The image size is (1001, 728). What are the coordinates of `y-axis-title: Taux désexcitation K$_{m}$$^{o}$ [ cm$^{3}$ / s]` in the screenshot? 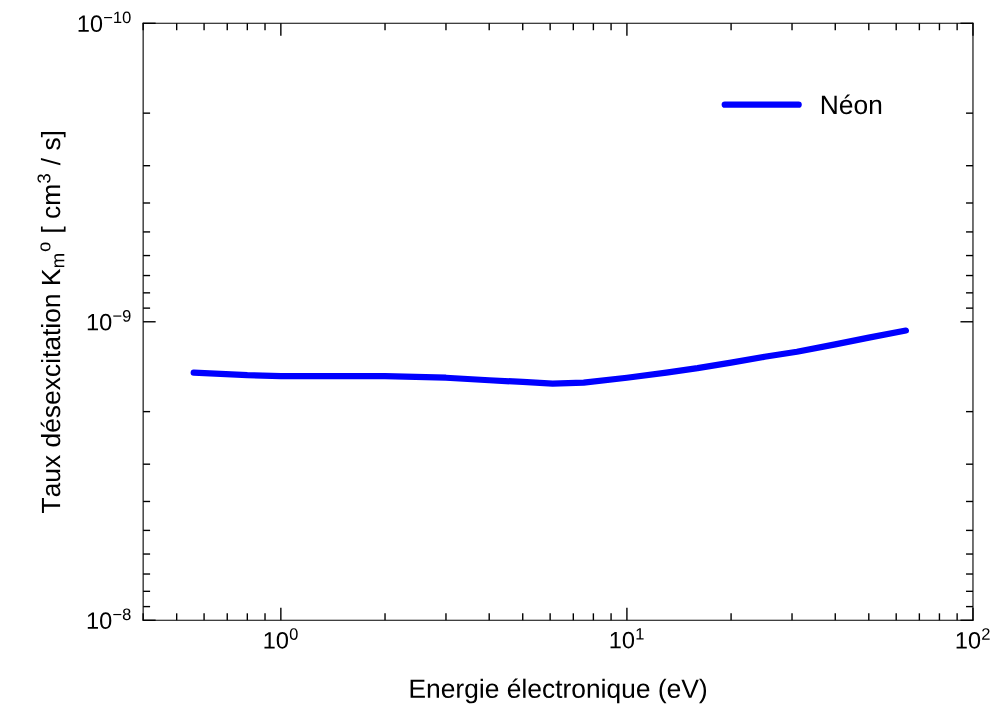 It's located at (51, 322).